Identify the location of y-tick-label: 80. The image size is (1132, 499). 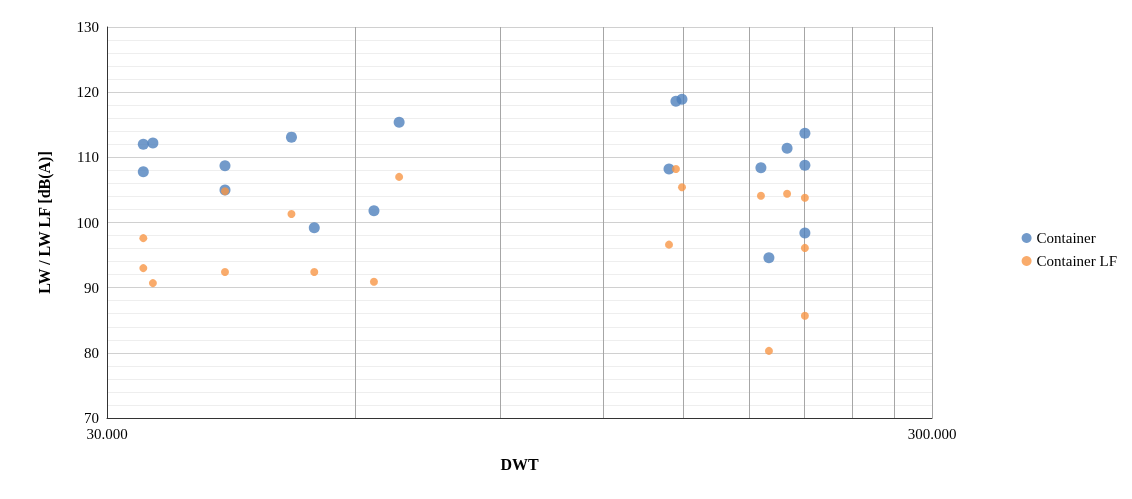
(91, 352).